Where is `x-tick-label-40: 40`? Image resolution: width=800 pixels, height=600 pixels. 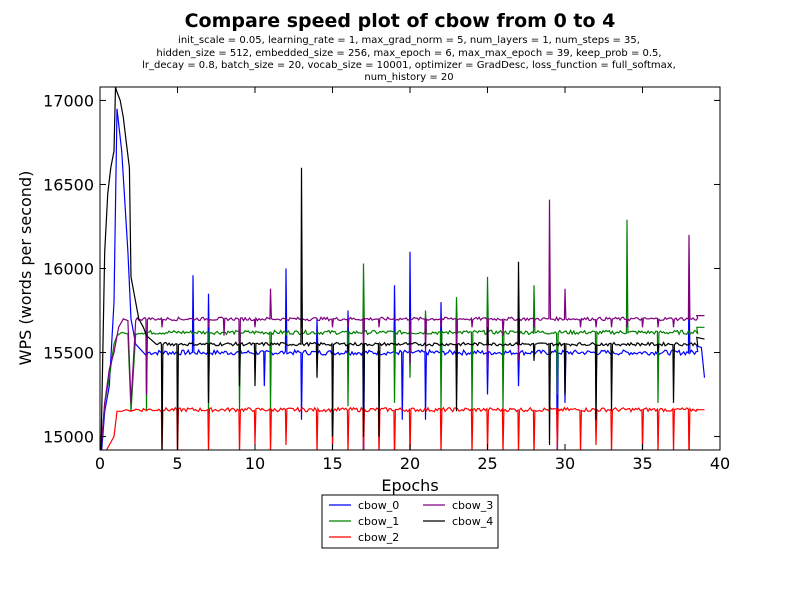 x-tick-label-40: 40 is located at coordinates (720, 463).